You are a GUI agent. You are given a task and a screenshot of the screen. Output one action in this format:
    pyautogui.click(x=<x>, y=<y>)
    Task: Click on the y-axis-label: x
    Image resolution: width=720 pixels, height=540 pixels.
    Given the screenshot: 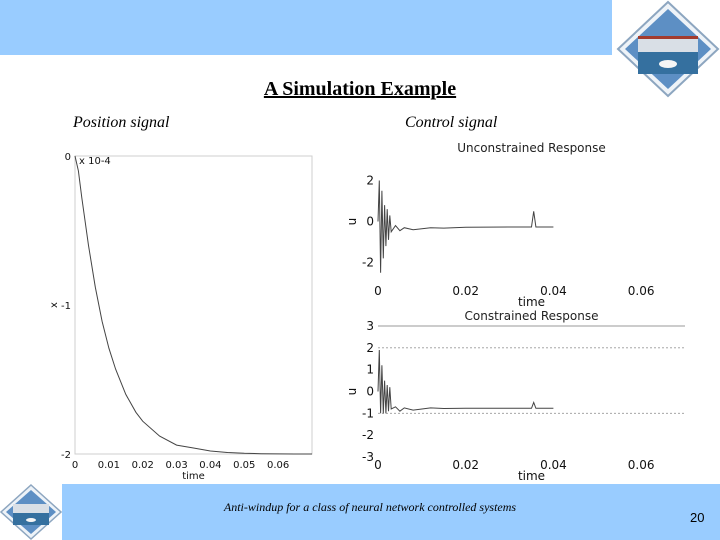 What is the action you would take?
    pyautogui.click(x=54, y=305)
    